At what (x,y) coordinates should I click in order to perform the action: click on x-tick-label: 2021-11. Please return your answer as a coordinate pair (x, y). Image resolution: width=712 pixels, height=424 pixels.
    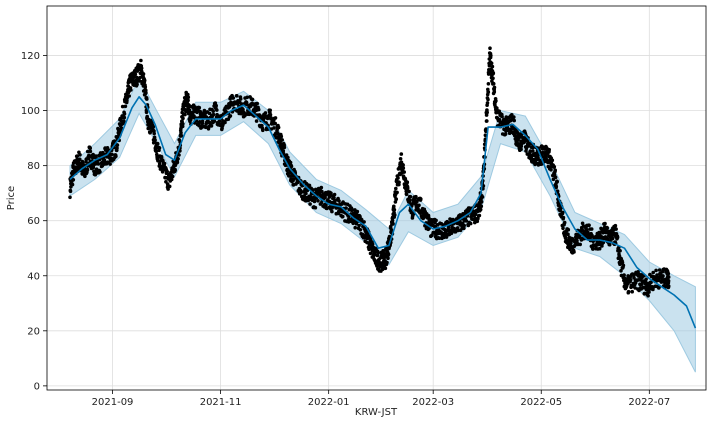
    Looking at the image, I should click on (221, 402).